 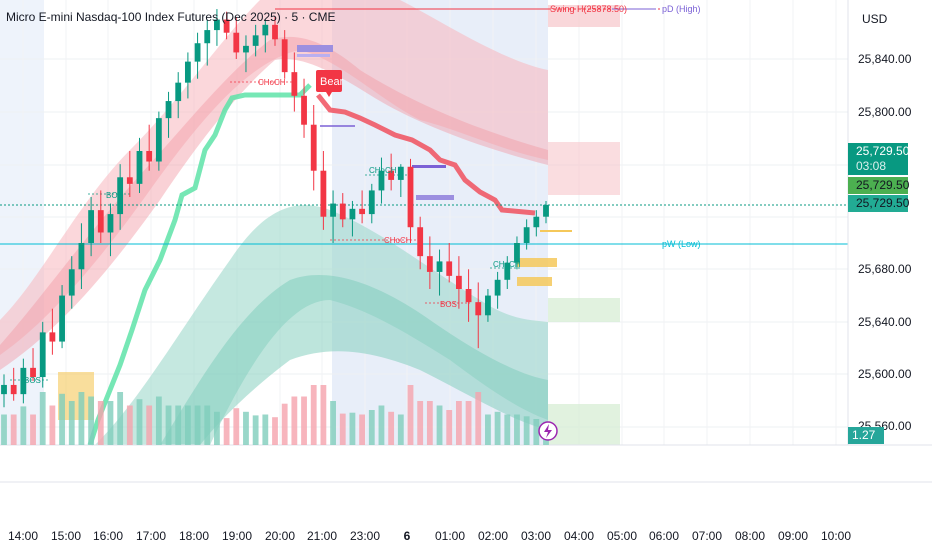 What do you see at coordinates (866, 443) in the screenshot?
I see `volume-tag: 1.27 K` at bounding box center [866, 443].